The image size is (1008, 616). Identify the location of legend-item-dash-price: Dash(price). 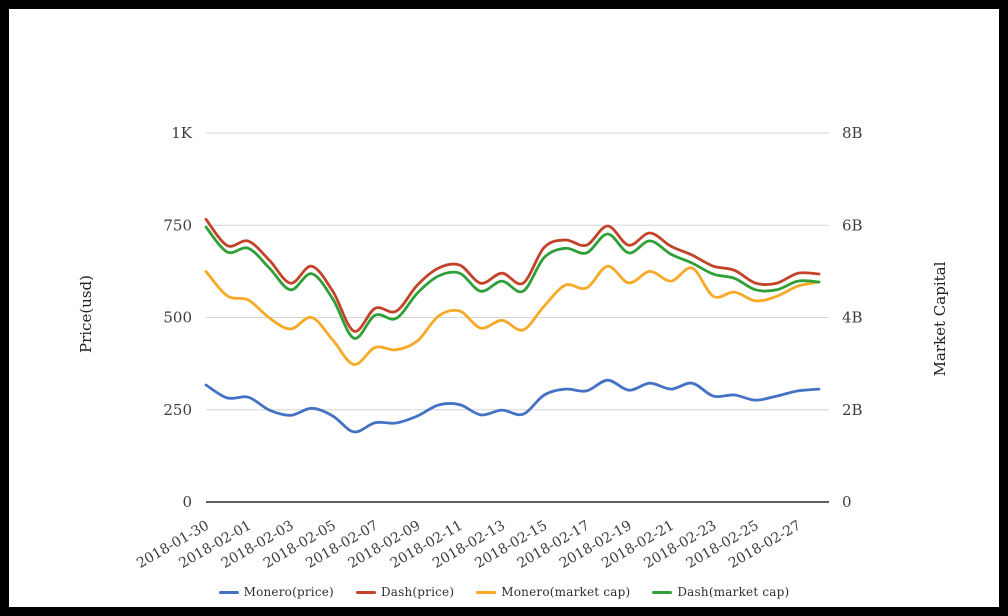
(405, 592).